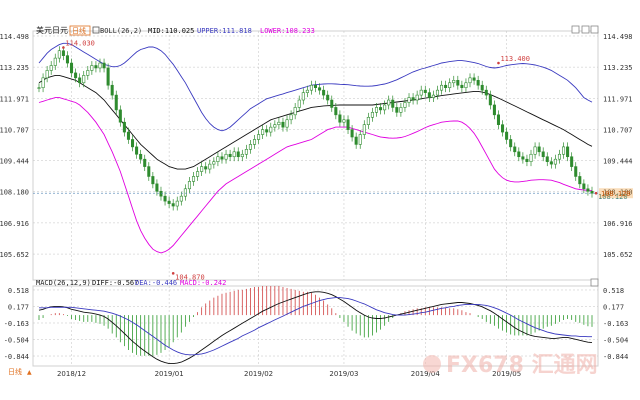 The width and height of the screenshot is (640, 400). What do you see at coordinates (498, 63) in the screenshot?
I see `annotation-marker` at bounding box center [498, 63].